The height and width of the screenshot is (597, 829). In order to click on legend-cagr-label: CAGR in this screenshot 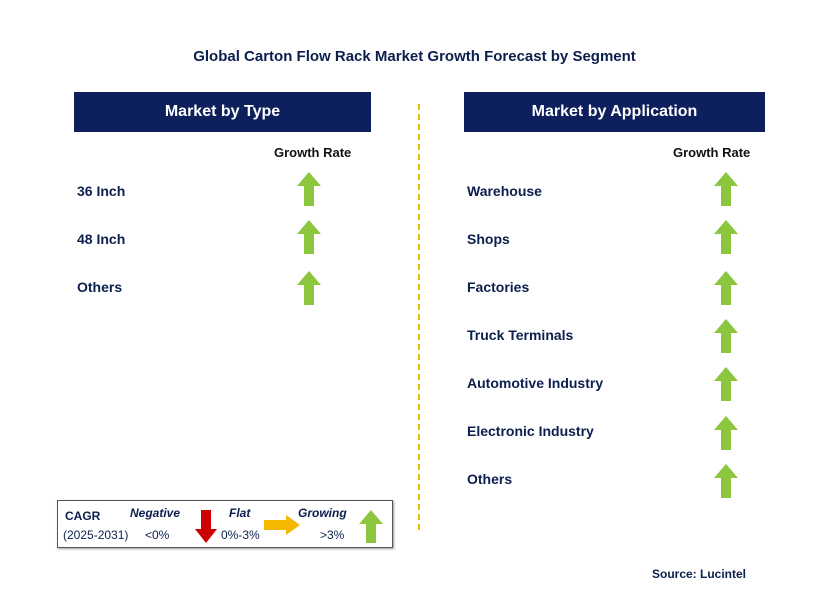, I will do `click(83, 516)`.